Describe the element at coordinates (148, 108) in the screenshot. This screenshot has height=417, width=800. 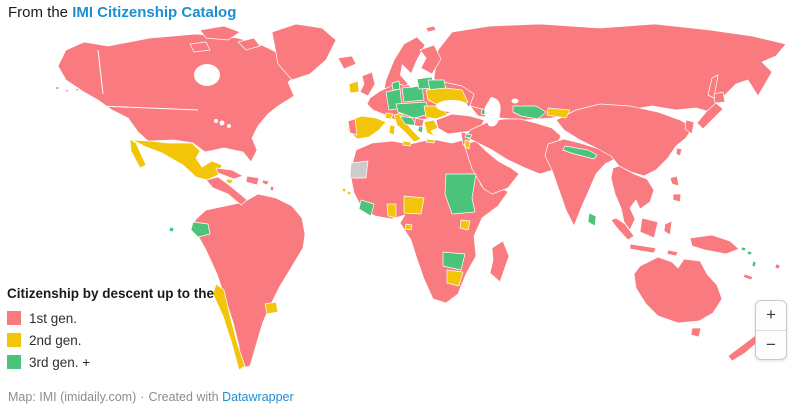
I see `us-canada-border-line` at that location.